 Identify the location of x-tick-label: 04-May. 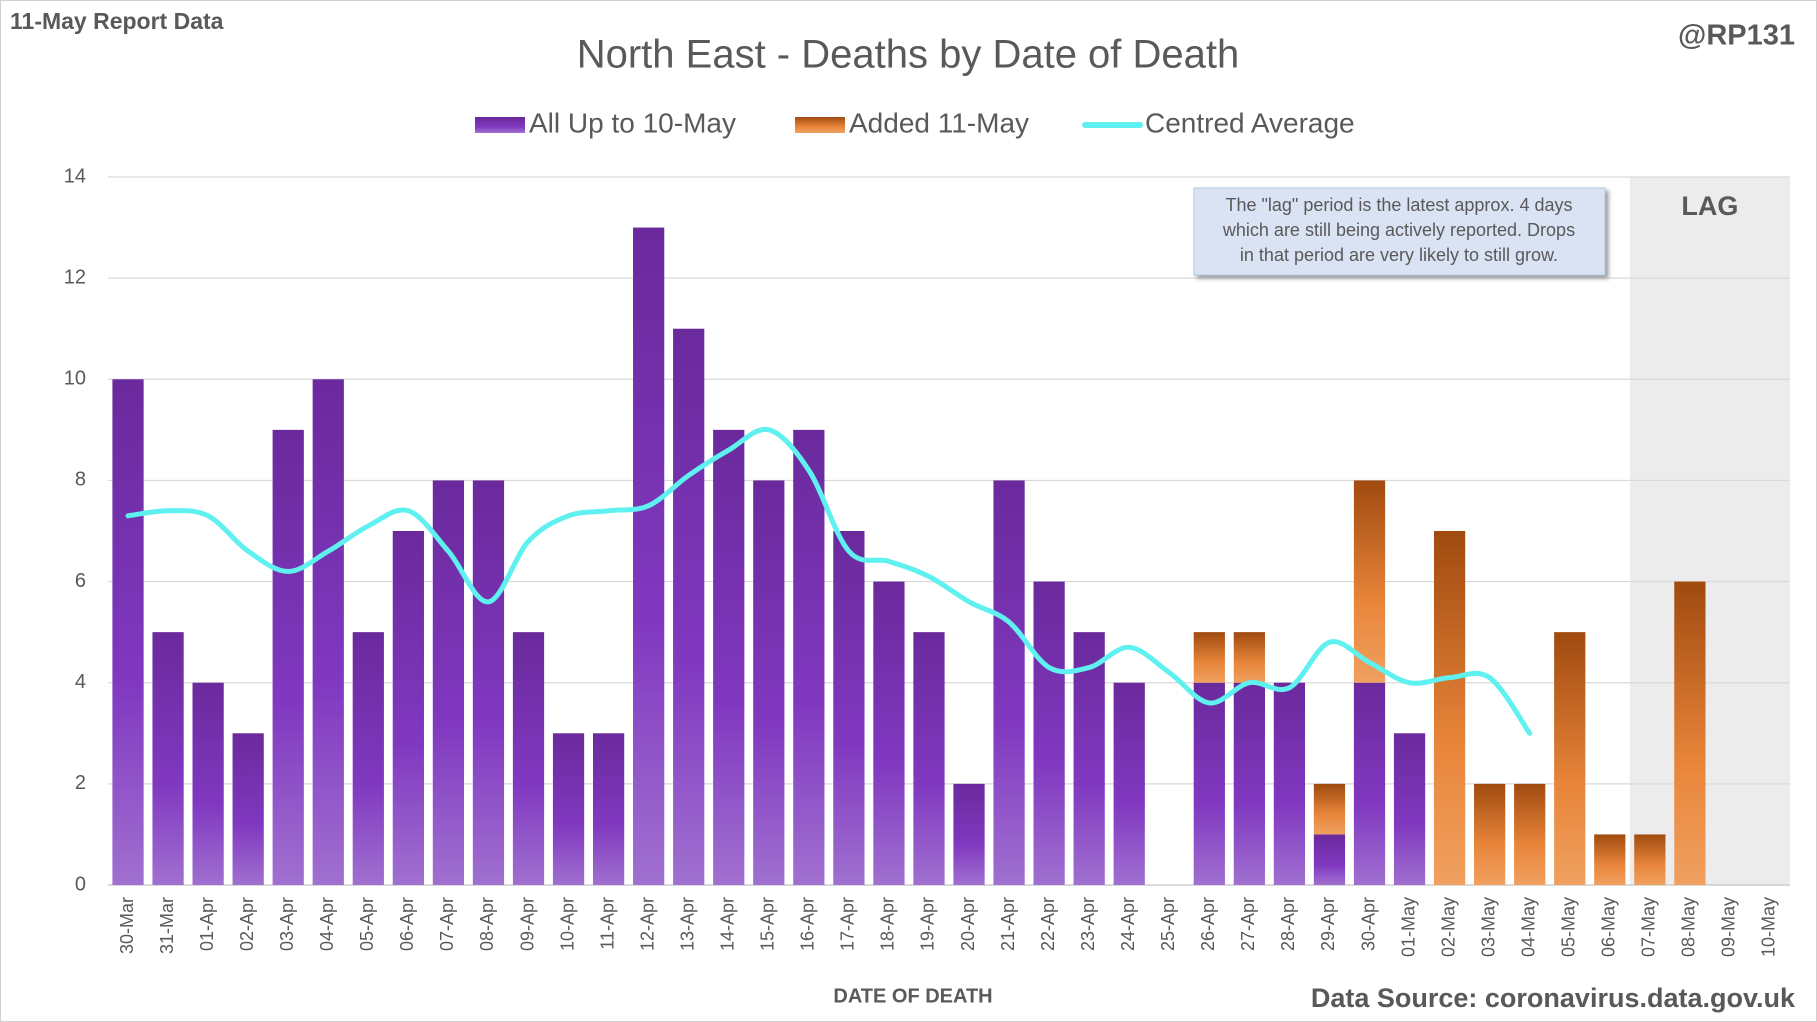
(1528, 927).